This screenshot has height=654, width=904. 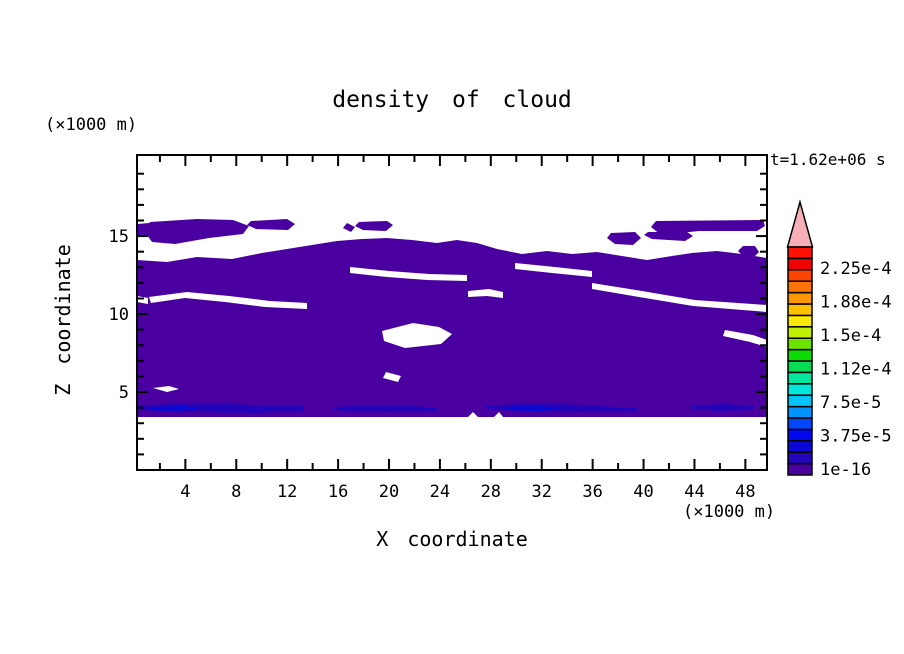 What do you see at coordinates (828, 159) in the screenshot?
I see `timestamp-label: t=1.62e+06 s` at bounding box center [828, 159].